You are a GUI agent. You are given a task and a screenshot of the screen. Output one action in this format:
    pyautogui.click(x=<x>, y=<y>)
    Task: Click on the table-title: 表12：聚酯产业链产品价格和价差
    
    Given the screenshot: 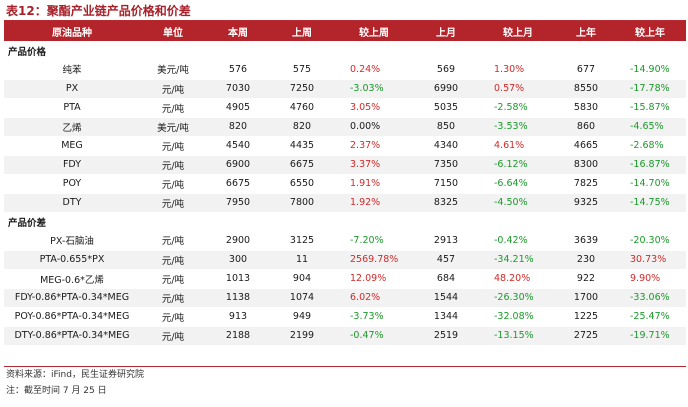 What is the action you would take?
    pyautogui.click(x=98, y=11)
    